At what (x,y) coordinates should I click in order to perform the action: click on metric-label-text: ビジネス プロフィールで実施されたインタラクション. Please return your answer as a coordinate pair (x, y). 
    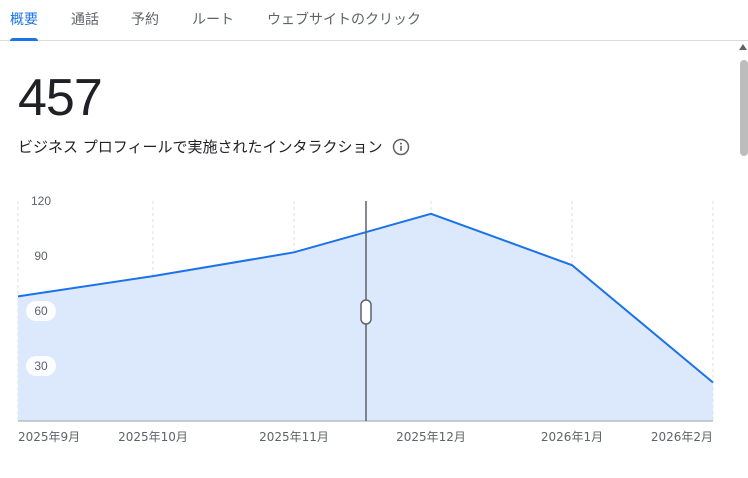
    Looking at the image, I should click on (200, 147).